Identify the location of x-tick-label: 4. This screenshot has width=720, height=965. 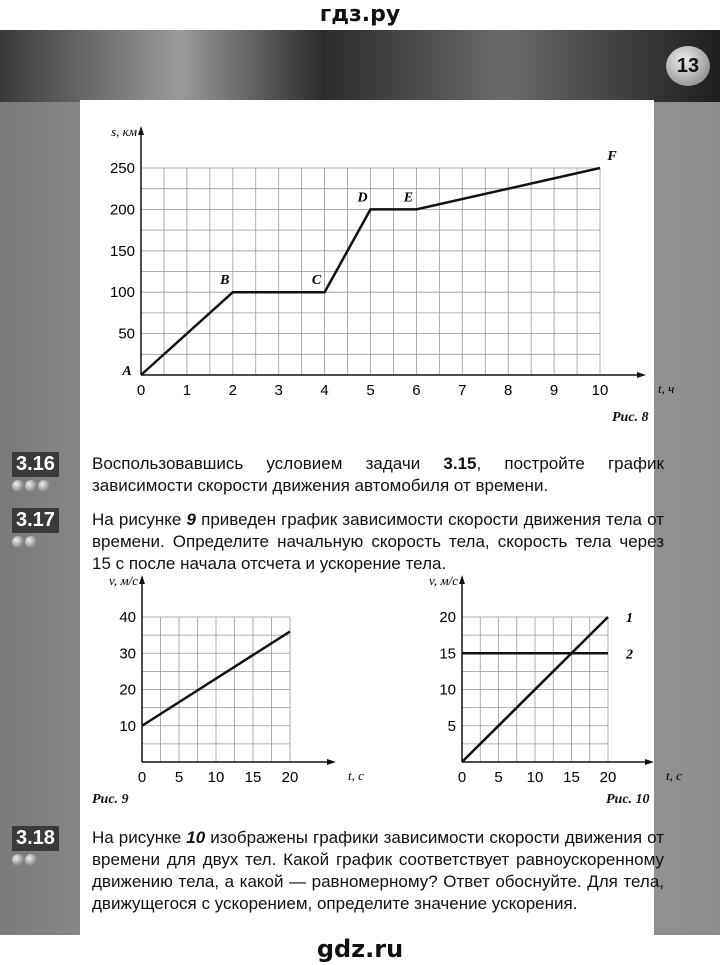
(324, 390).